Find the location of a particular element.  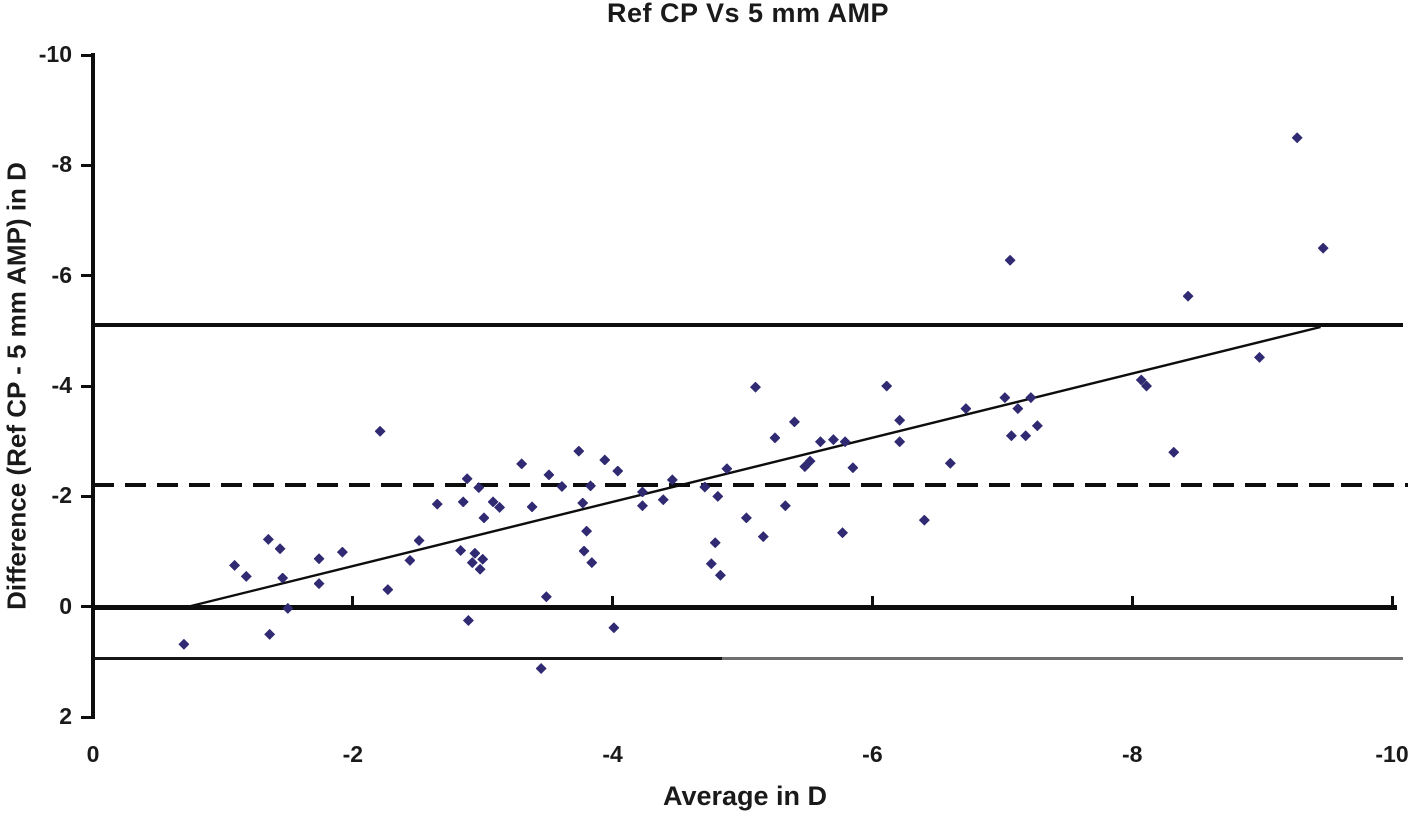

x-tick-label: -4 is located at coordinates (612, 754).